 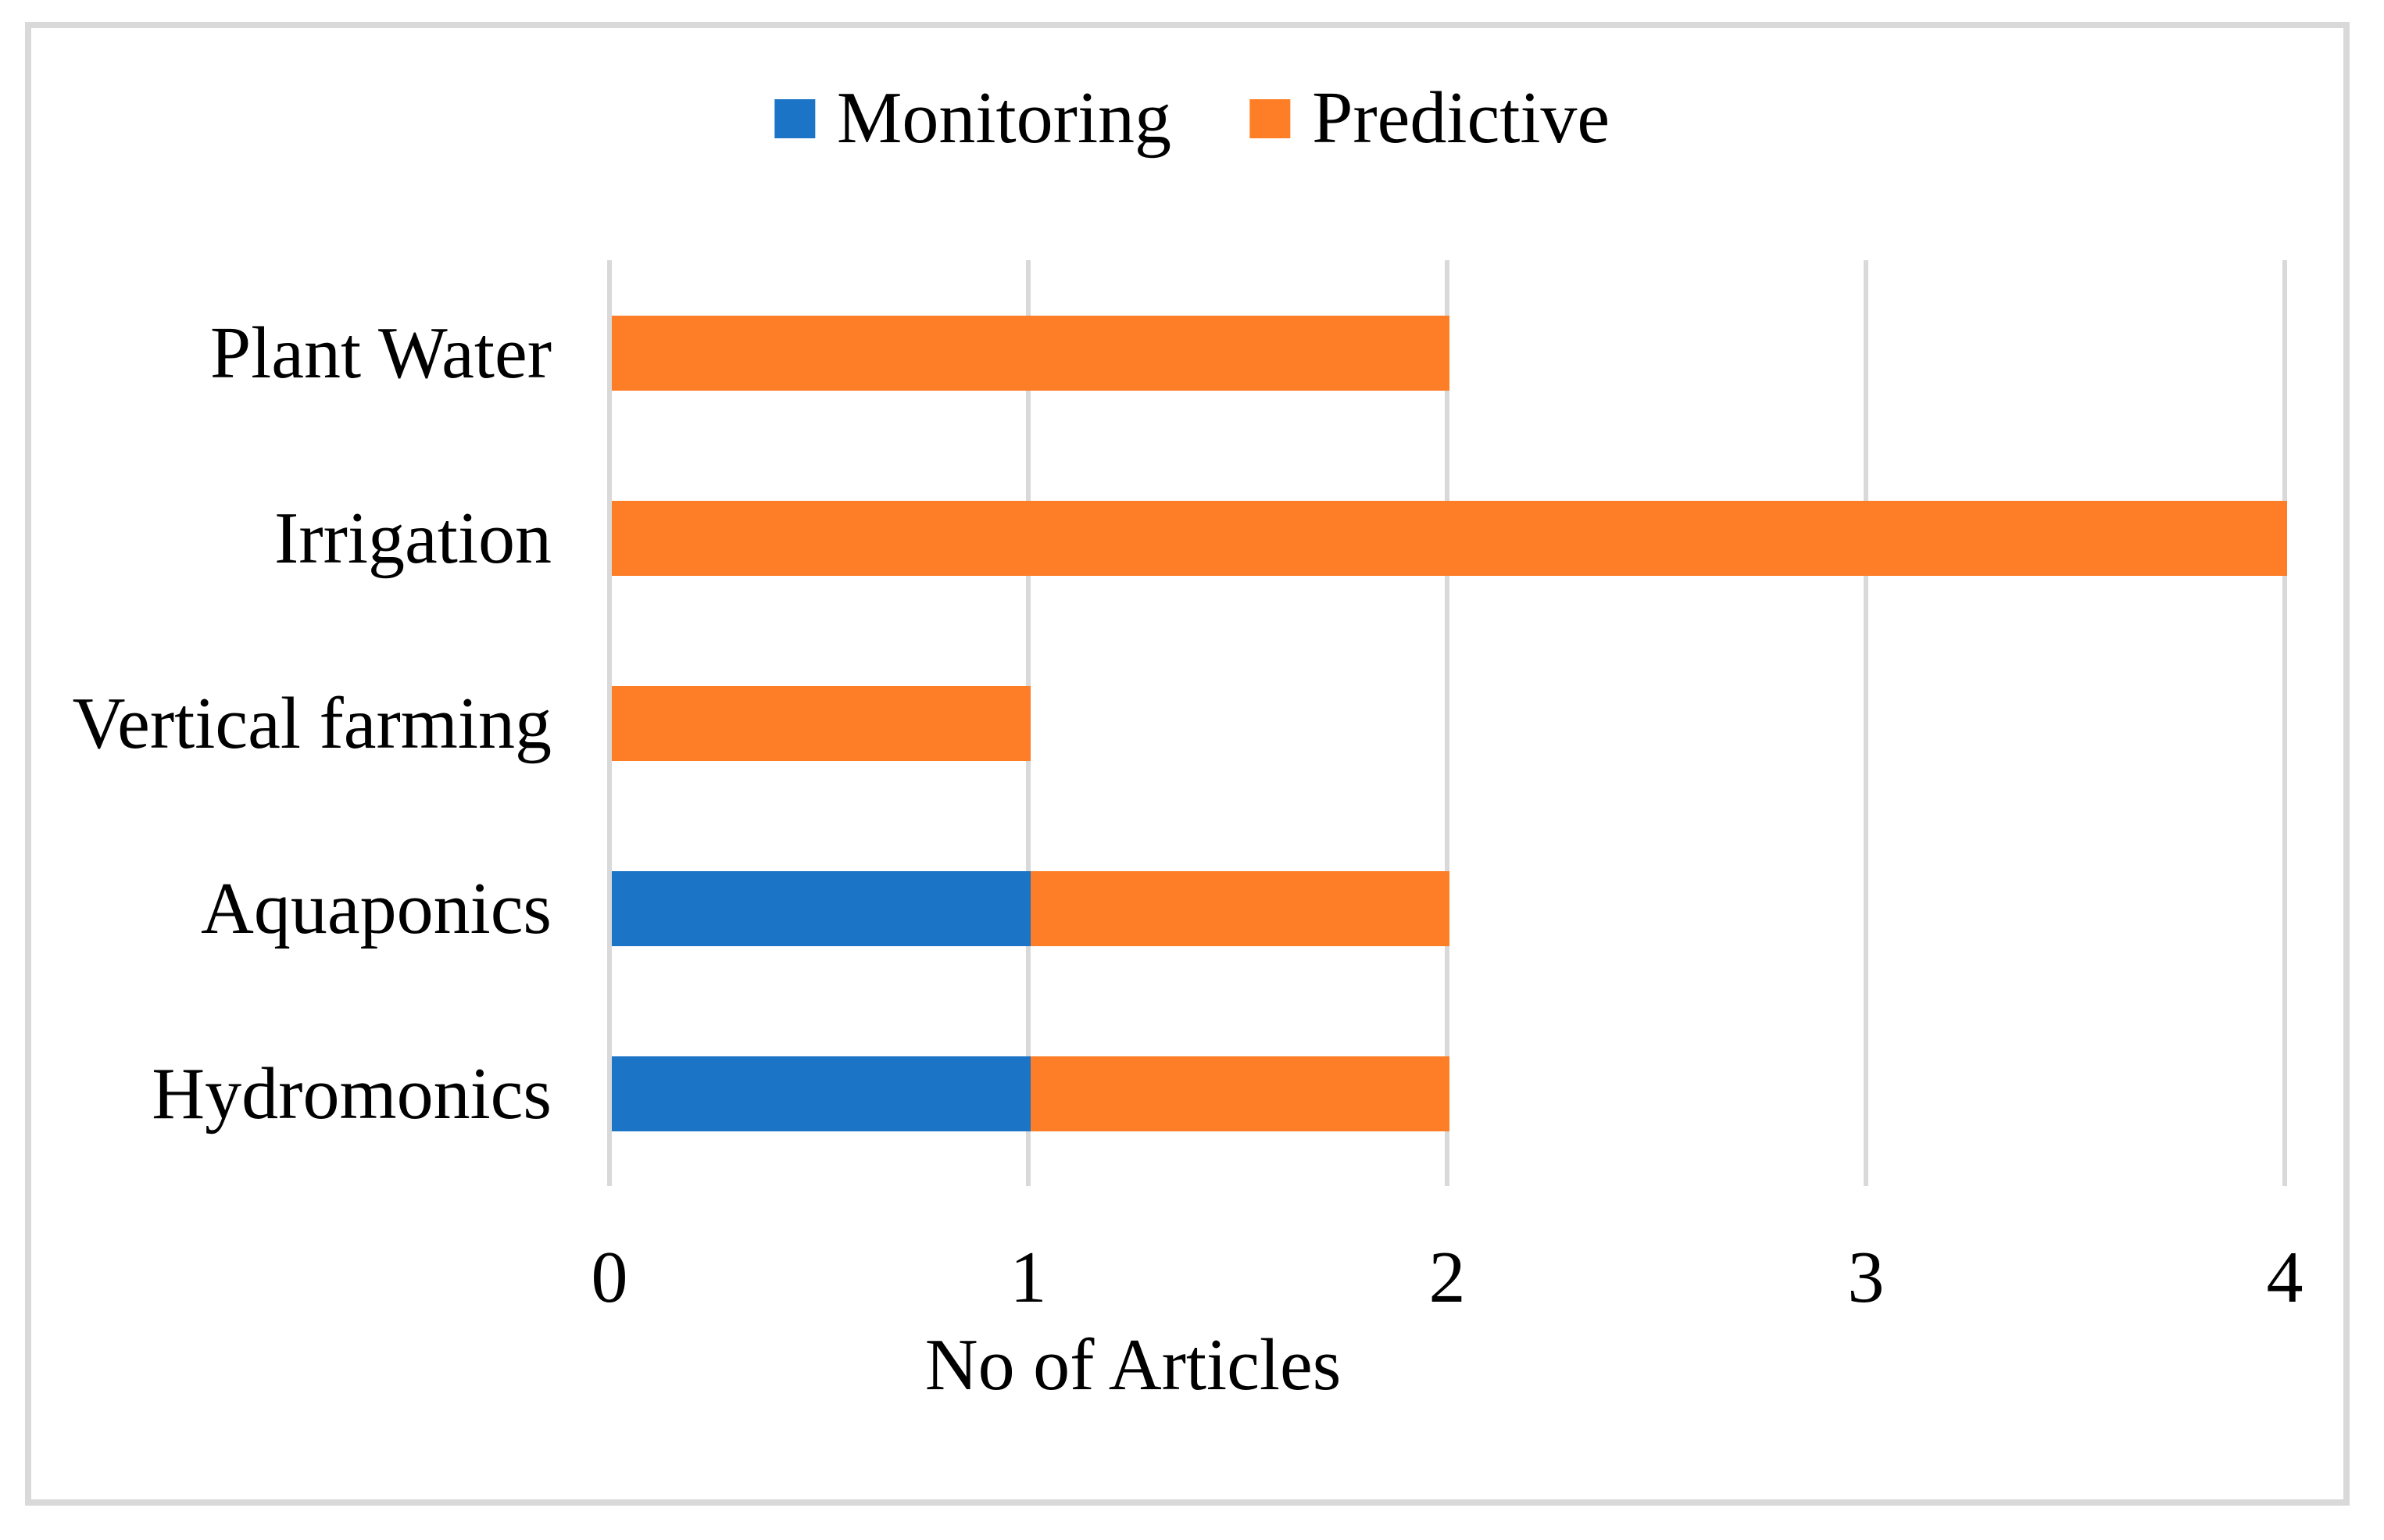 I want to click on legend-label-predictive: Predictive, so click(x=1461, y=118).